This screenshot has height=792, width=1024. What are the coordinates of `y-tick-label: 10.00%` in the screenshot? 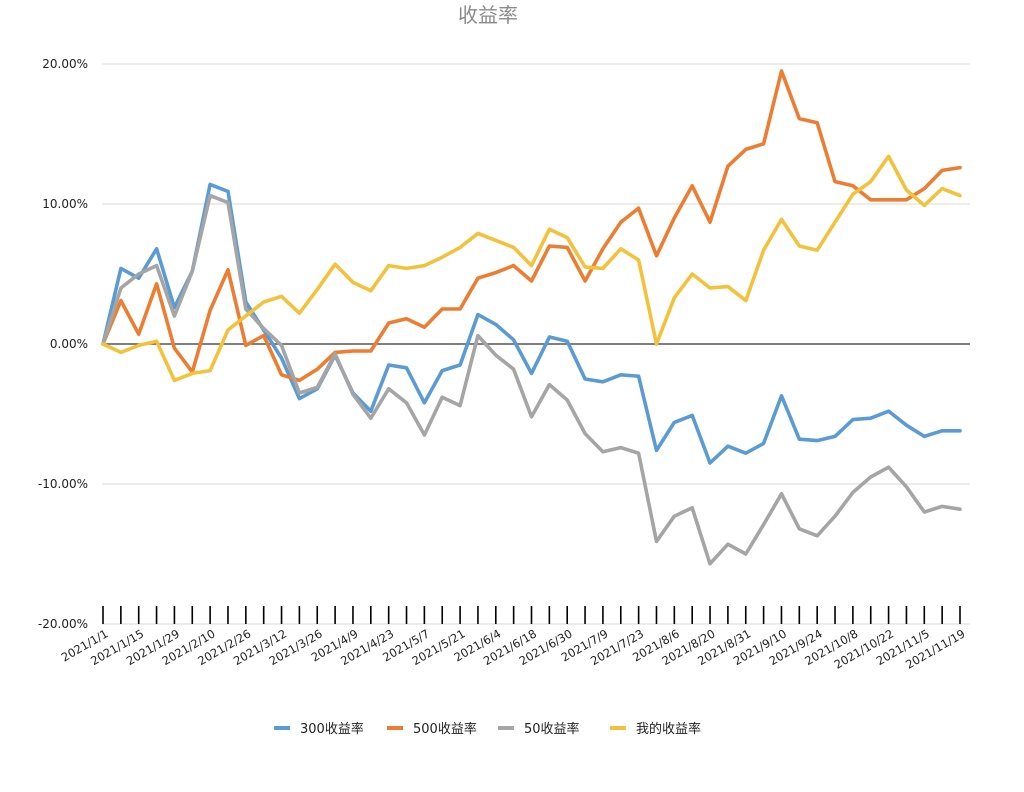 It's located at (65, 204).